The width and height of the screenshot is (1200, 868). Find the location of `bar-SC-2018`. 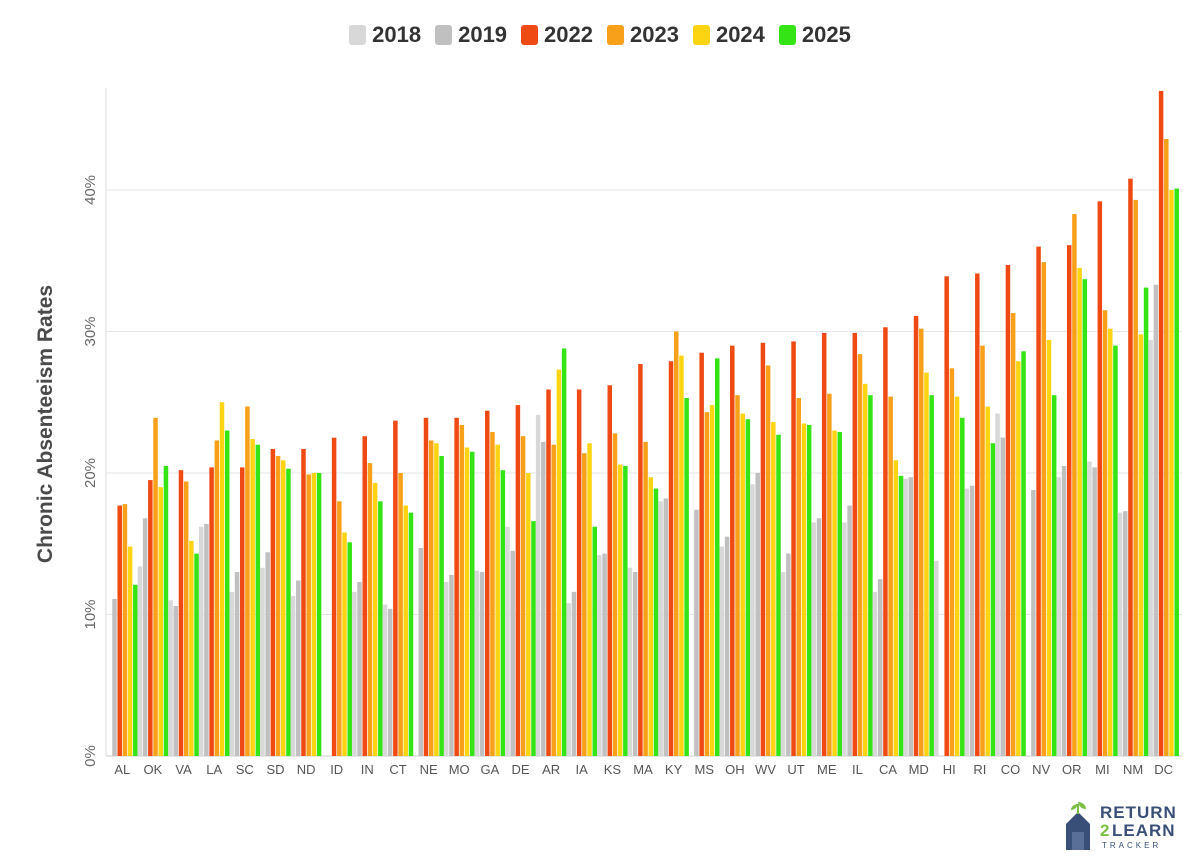

bar-SC-2018 is located at coordinates (232, 673).